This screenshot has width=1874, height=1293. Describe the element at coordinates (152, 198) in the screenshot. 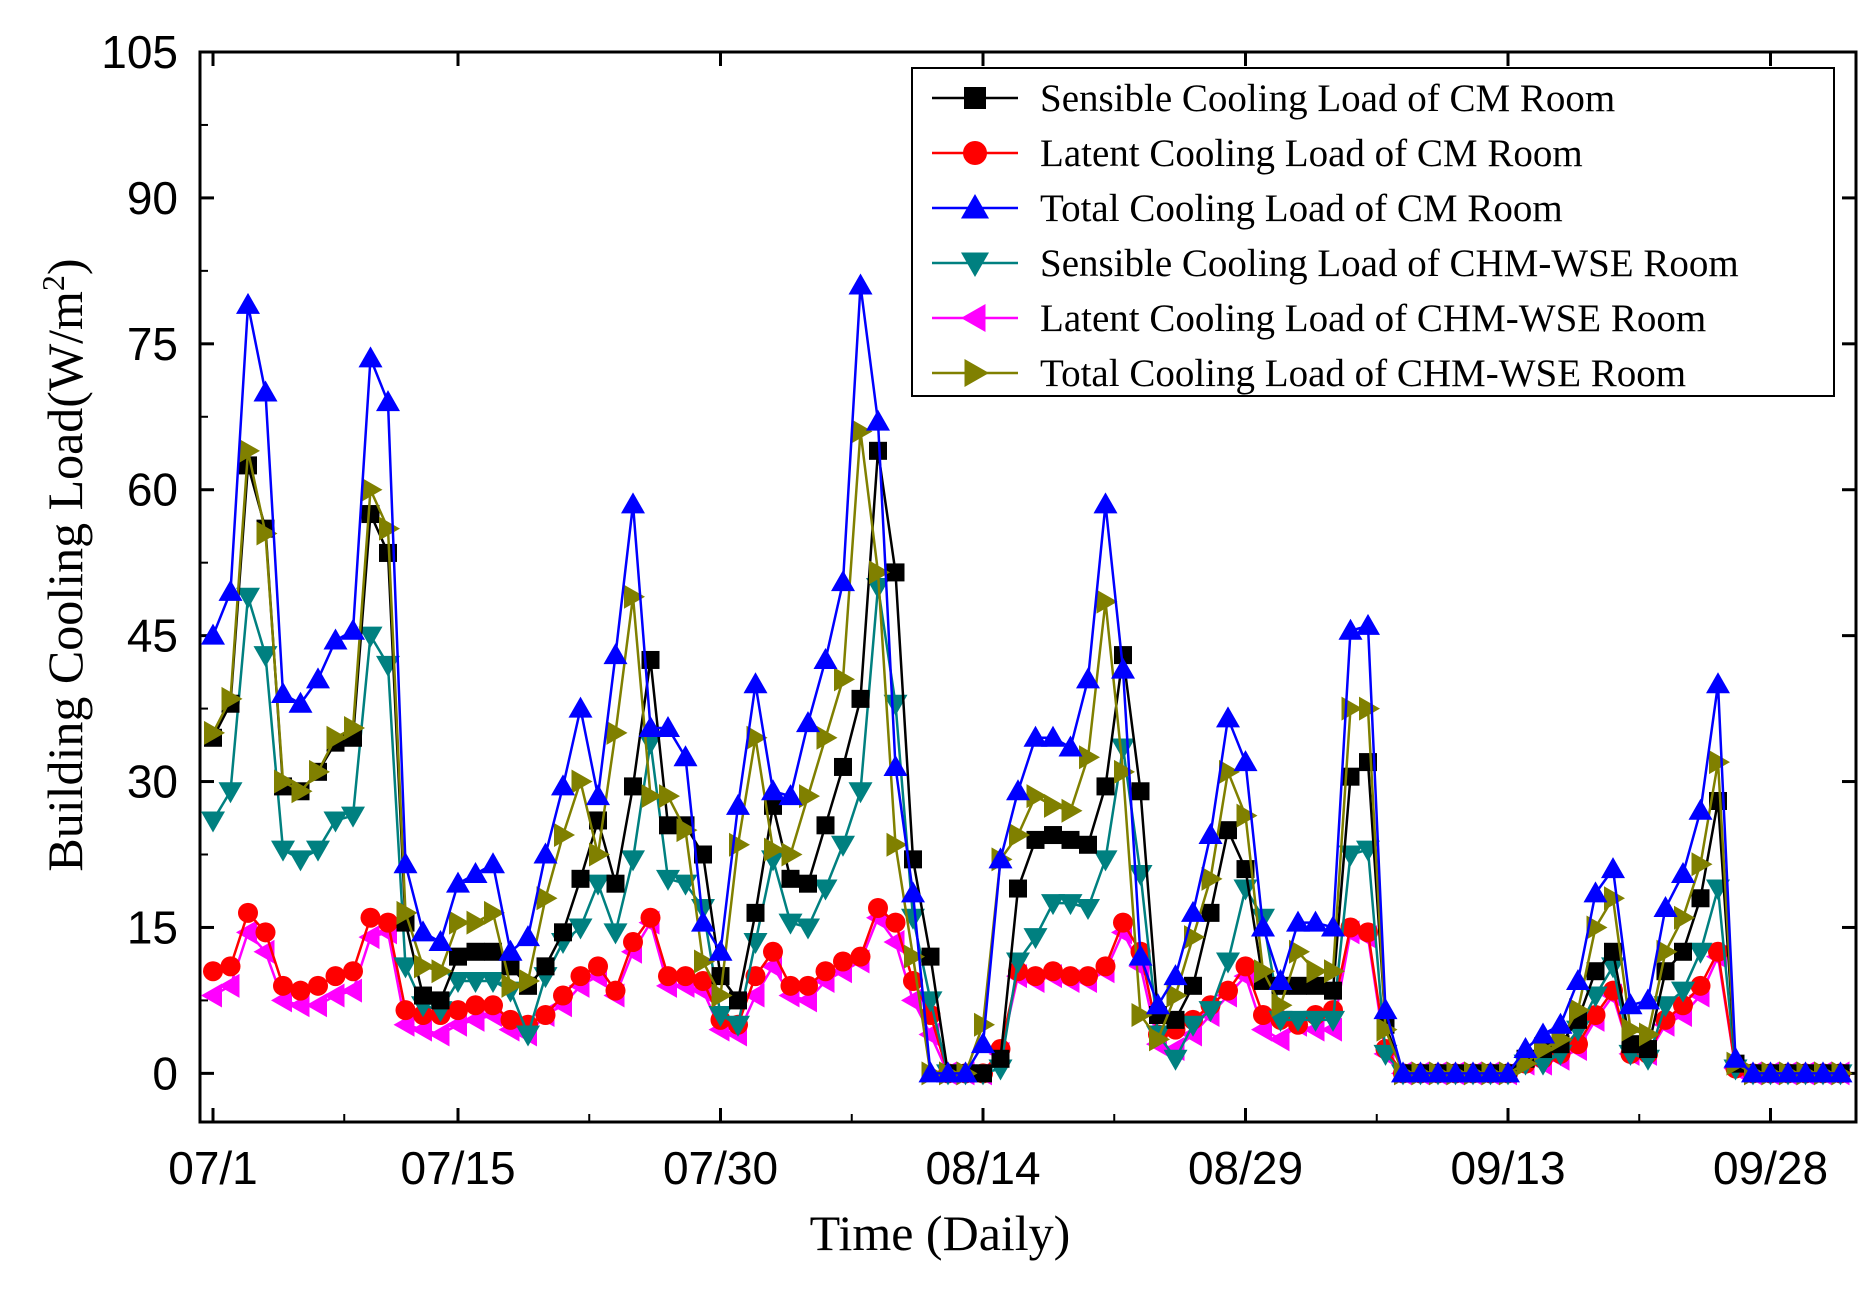

I see `y-tick-label: 90` at that location.